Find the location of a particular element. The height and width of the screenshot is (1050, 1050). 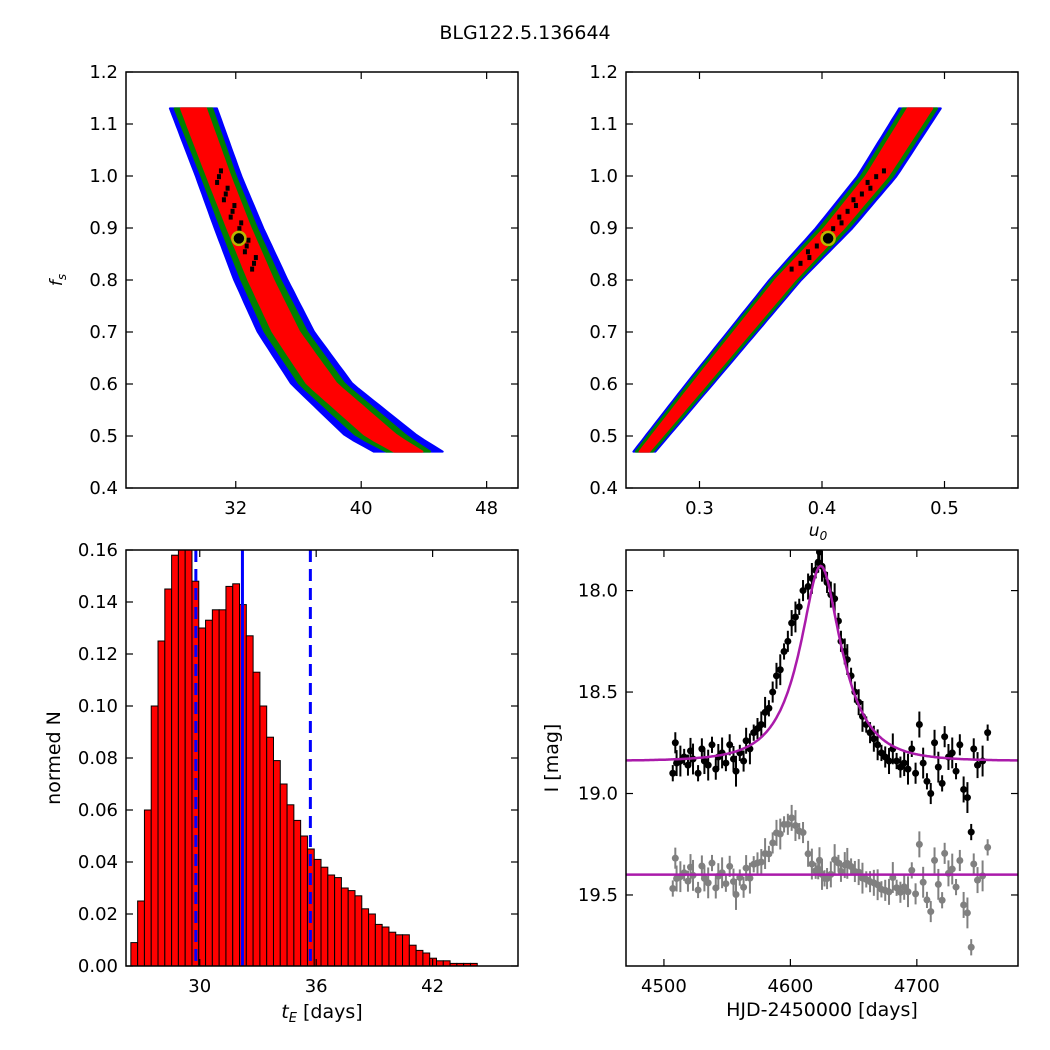

y-tick-label: 18.5 is located at coordinates (598, 692).